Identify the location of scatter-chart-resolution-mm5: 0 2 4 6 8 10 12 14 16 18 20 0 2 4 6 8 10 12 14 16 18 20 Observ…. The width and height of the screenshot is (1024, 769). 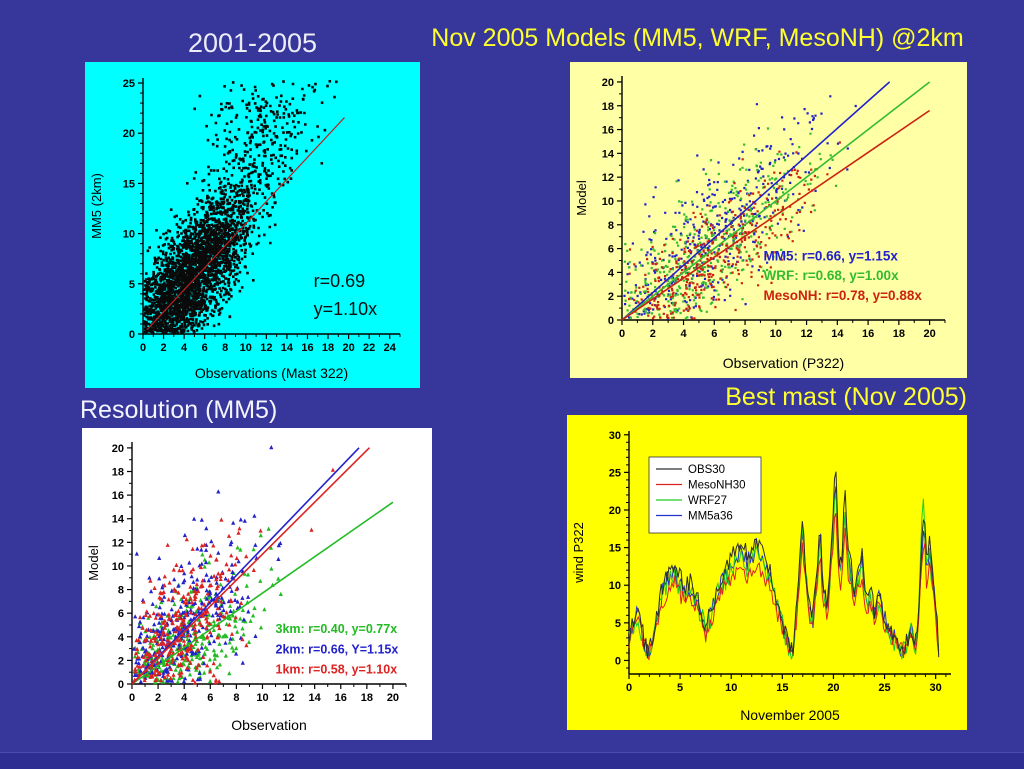
(246, 587).